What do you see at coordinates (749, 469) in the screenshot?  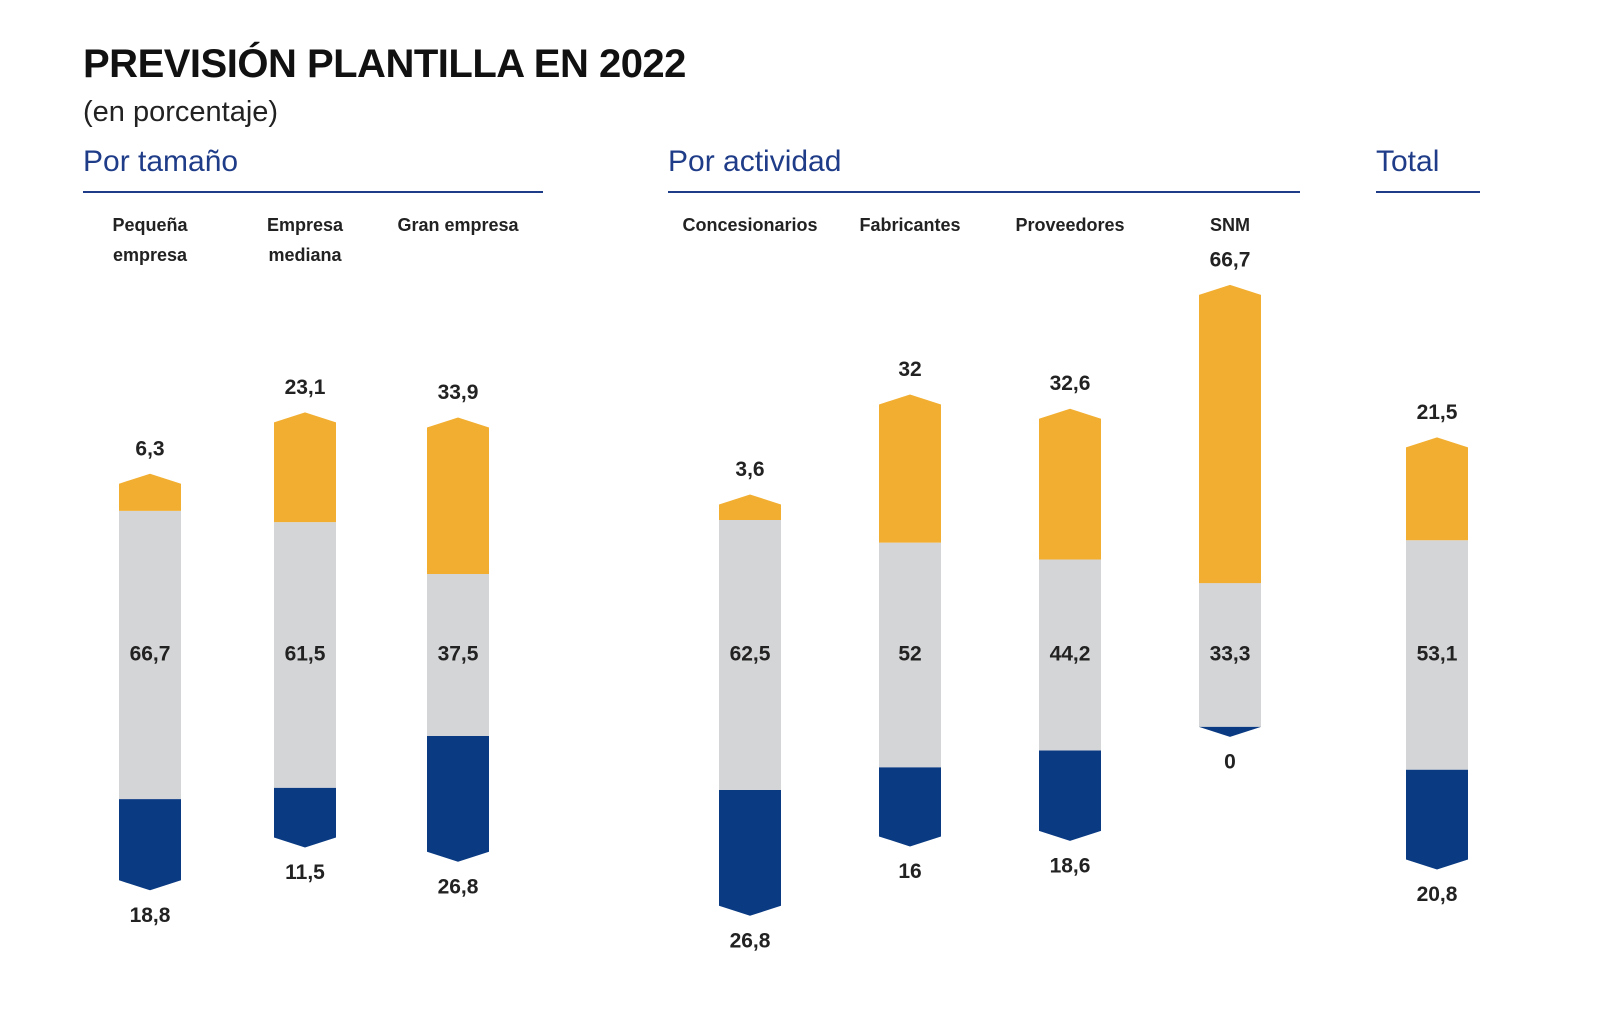 I see `value-label: 3,6` at bounding box center [749, 469].